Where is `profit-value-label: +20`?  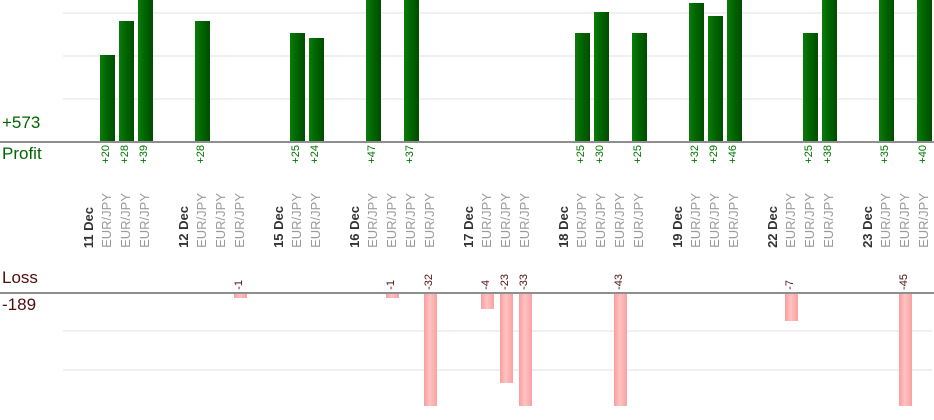
profit-value-label: +20 is located at coordinates (106, 154).